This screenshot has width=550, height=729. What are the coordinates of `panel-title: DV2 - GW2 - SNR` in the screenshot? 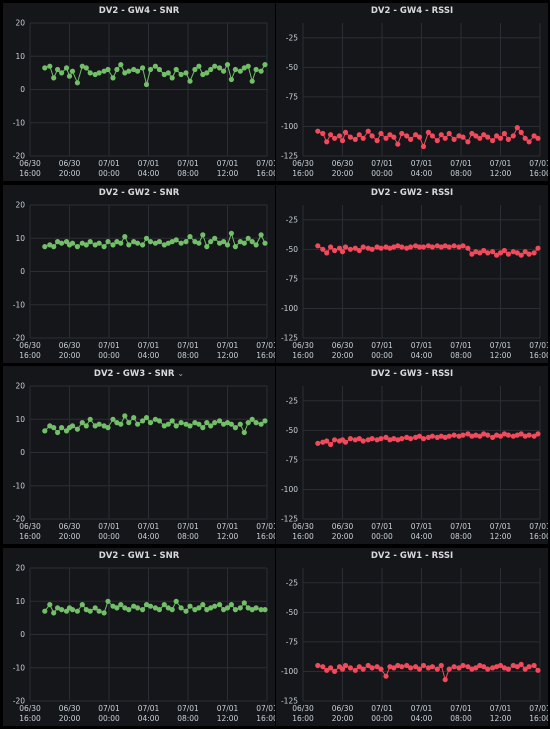 It's located at (139, 193).